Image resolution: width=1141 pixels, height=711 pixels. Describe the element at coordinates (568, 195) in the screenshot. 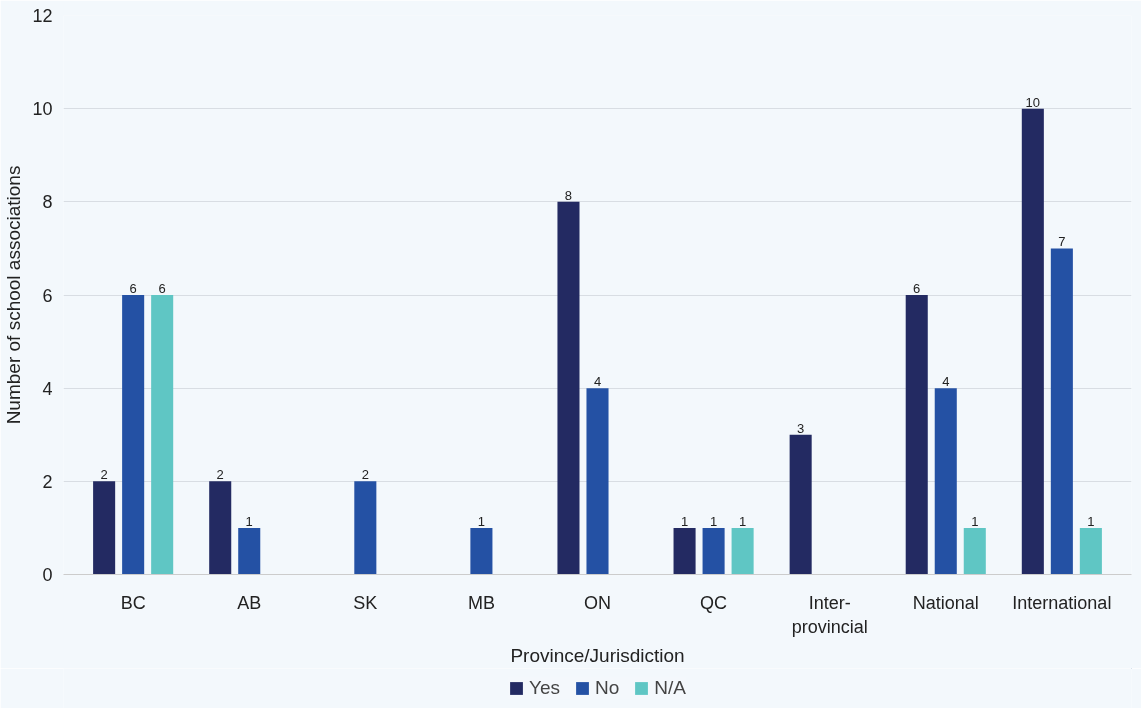

I see `data-label: 8` at that location.